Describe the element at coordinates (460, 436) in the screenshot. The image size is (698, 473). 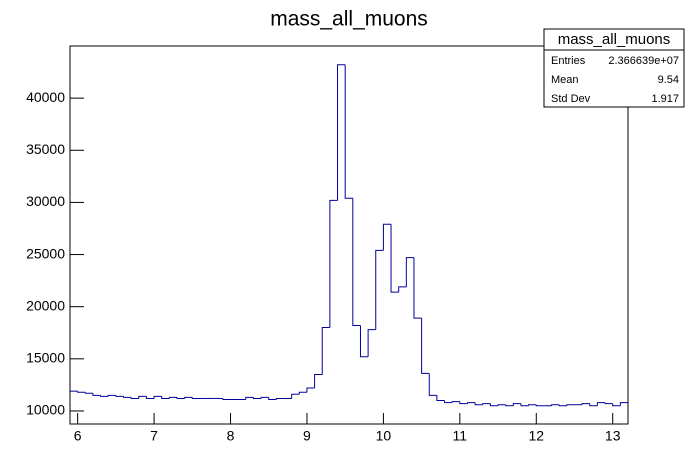
I see `x-tick-label: 11` at that location.